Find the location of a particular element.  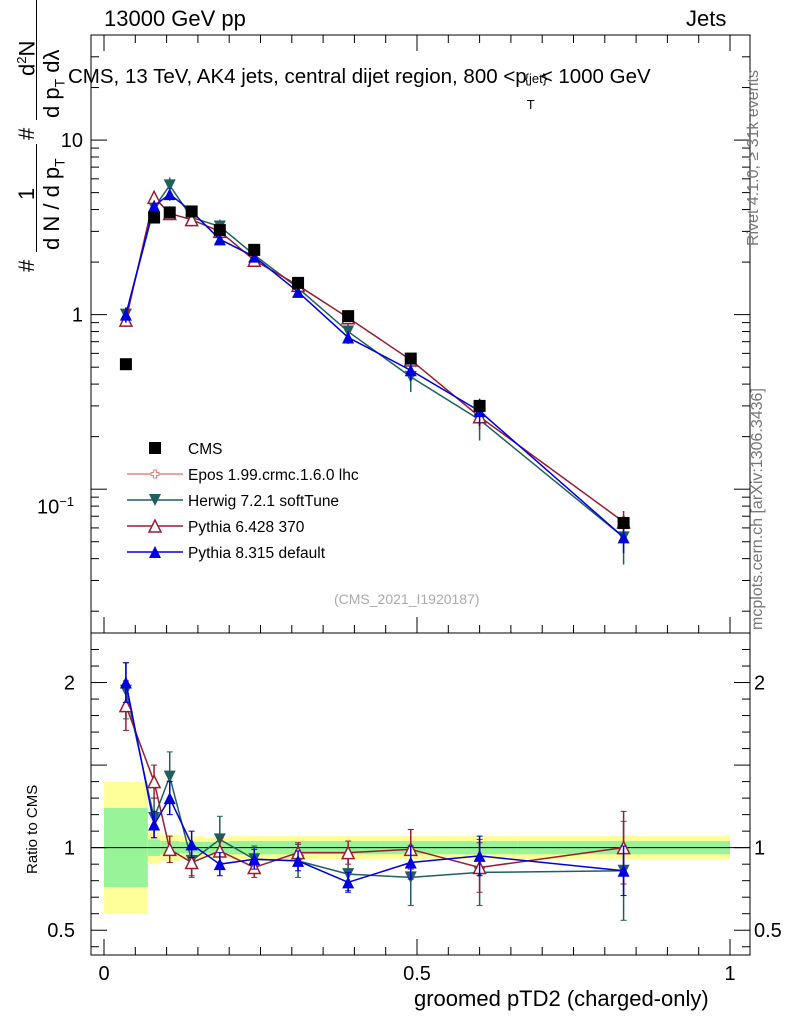

ratio-y-tick-label: 0.5 is located at coordinates (61, 931).